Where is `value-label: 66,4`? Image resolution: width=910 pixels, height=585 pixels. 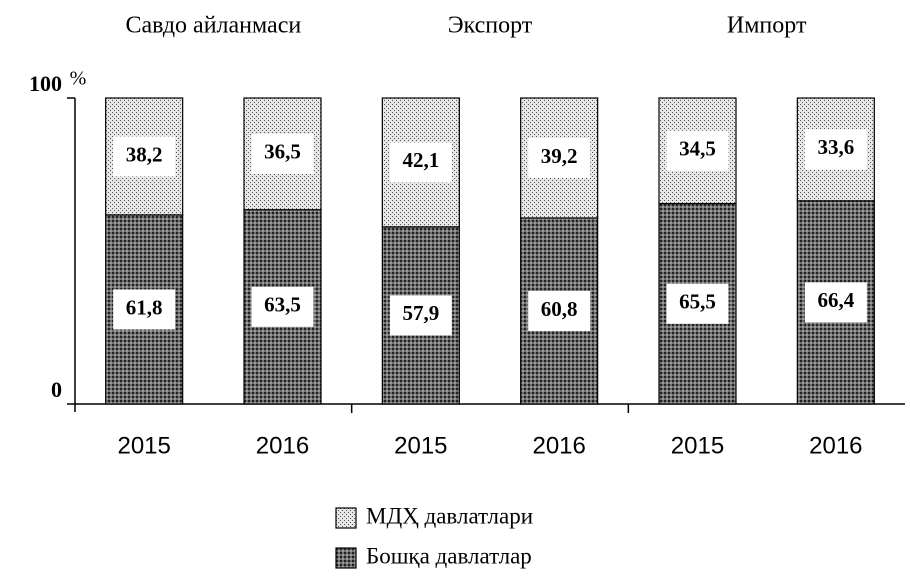 value-label: 66,4 is located at coordinates (835, 300).